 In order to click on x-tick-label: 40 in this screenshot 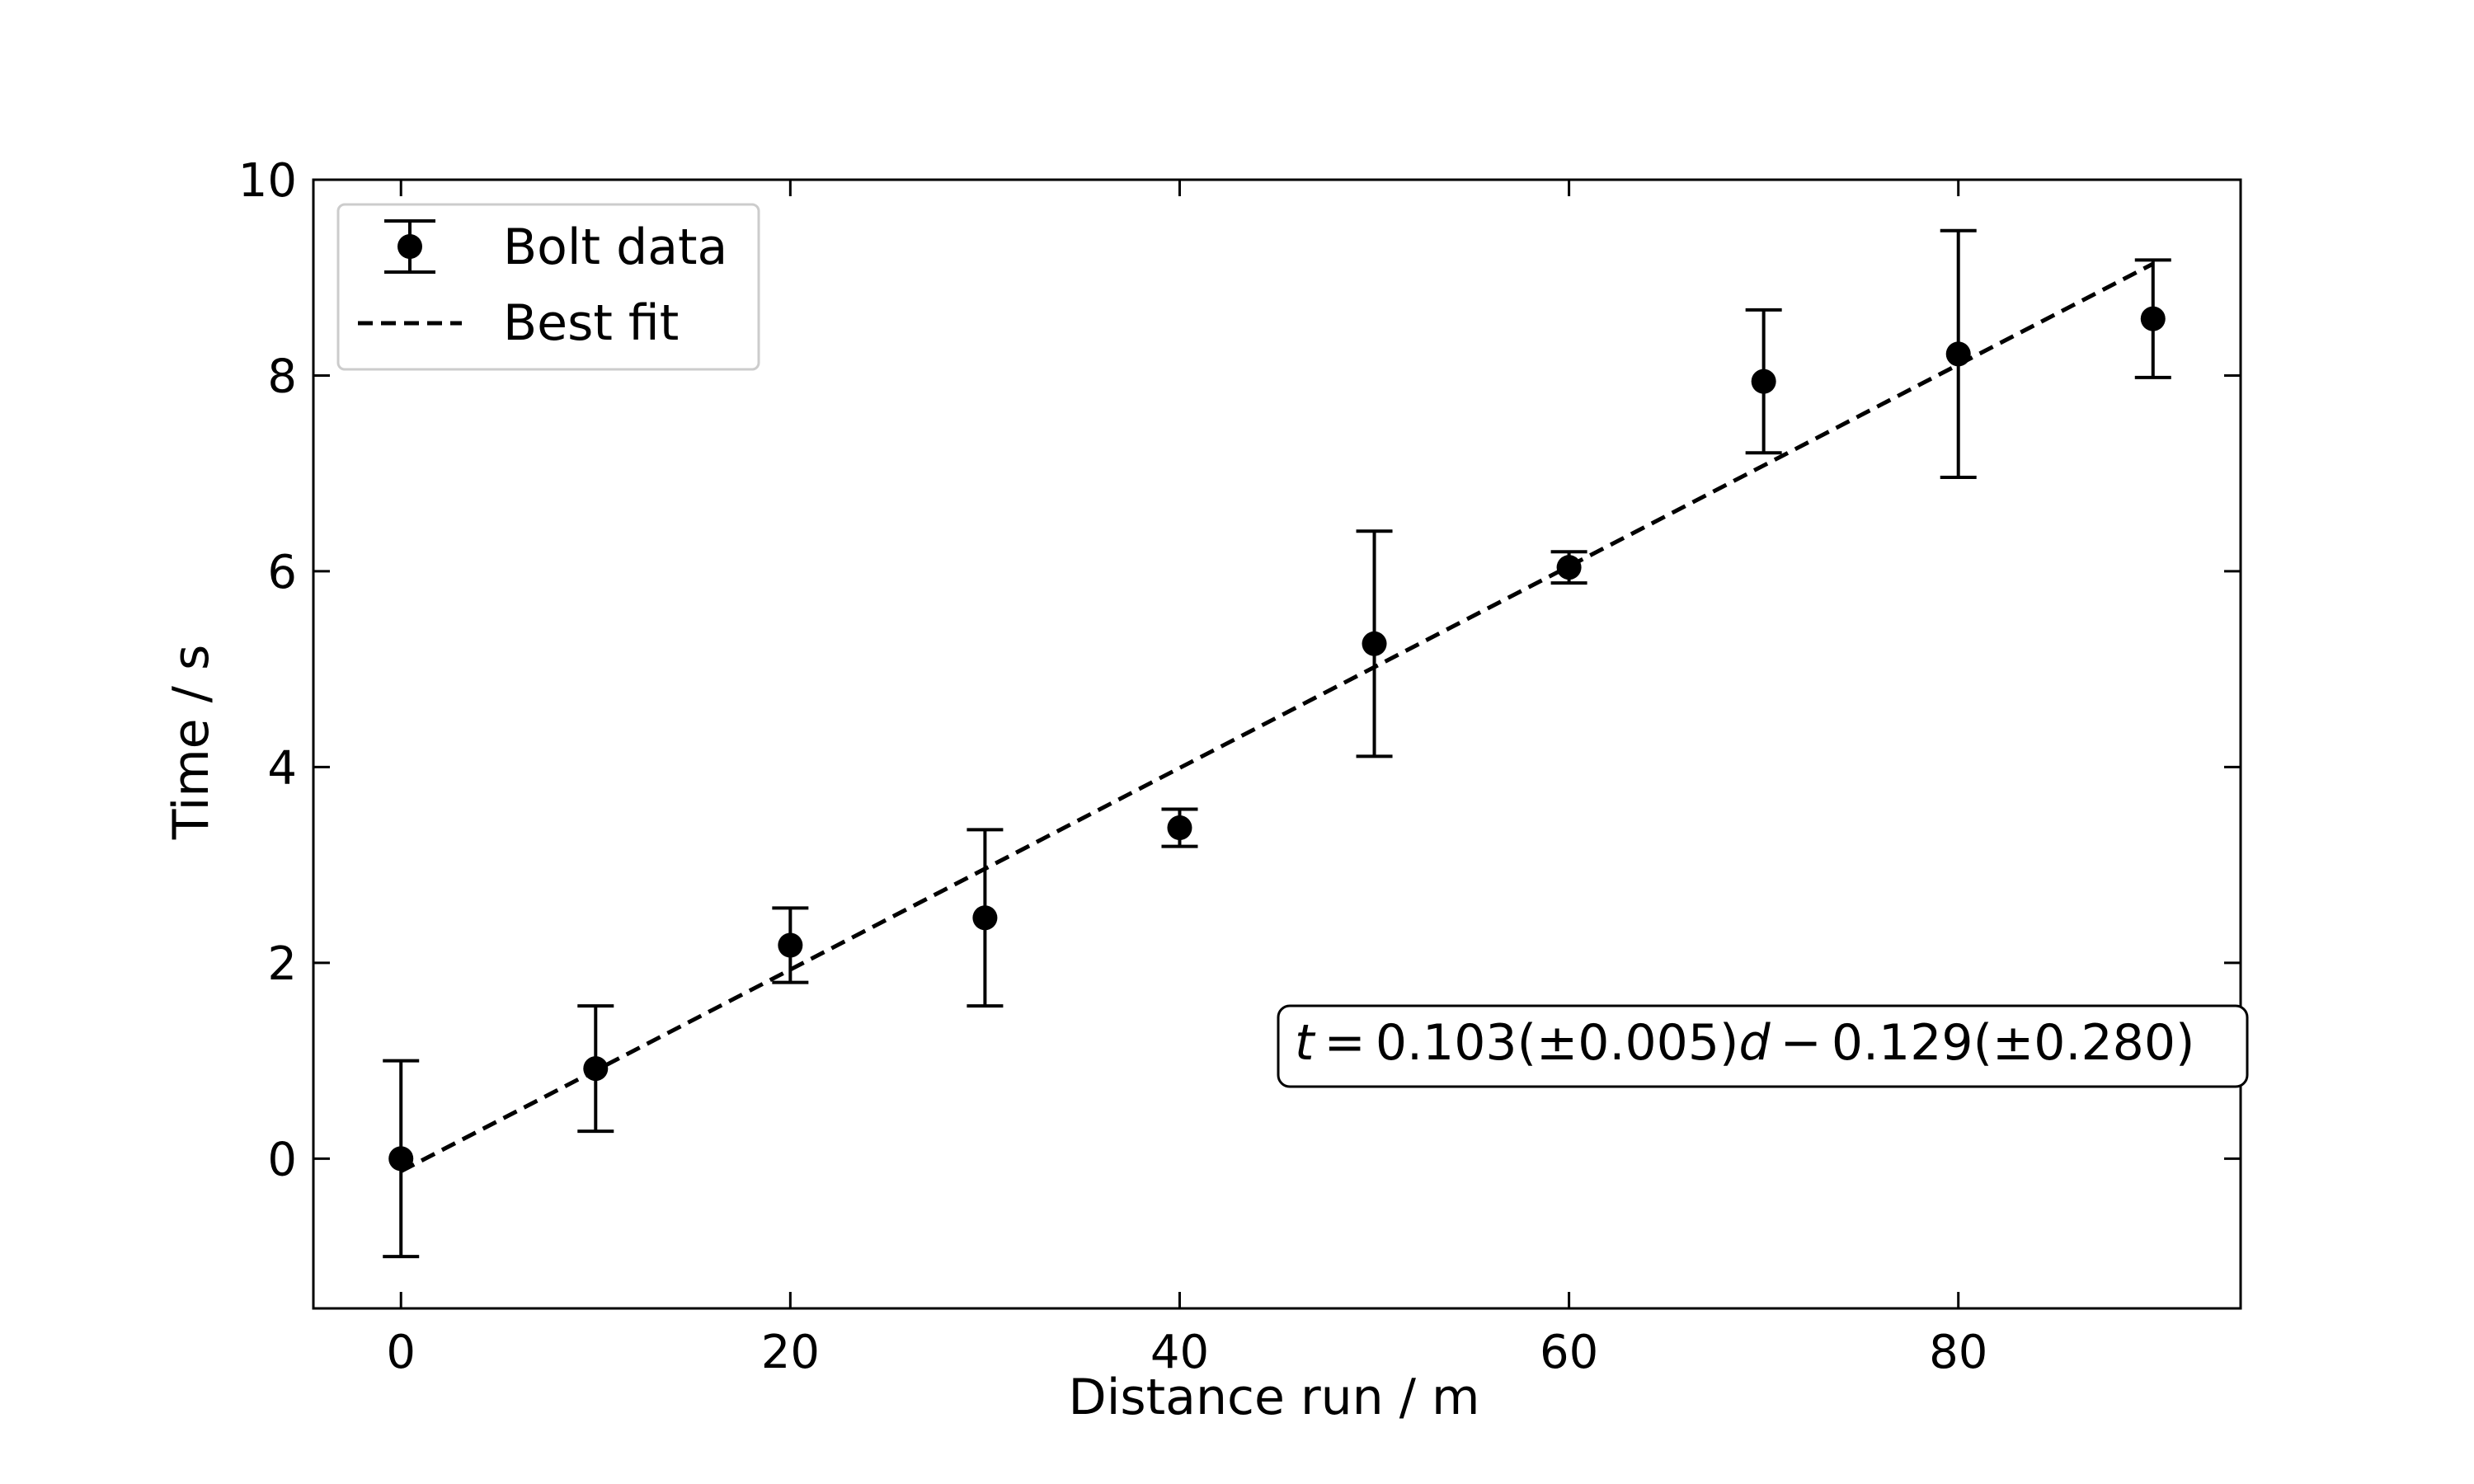, I will do `click(1179, 1352)`.